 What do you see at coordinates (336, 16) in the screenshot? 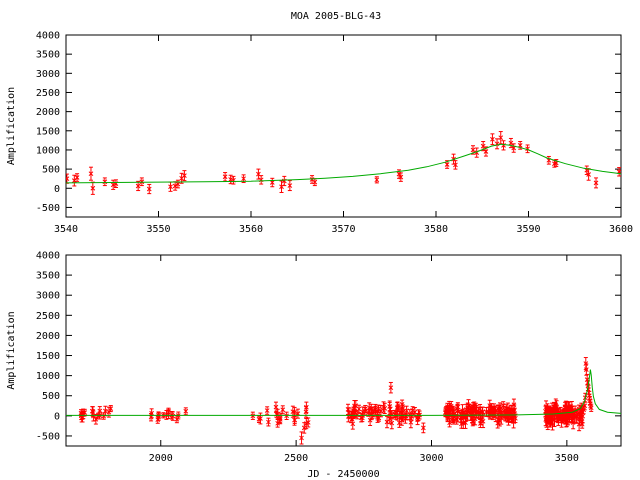
I see `chart-title: MOA 2005-BLG-43` at bounding box center [336, 16].